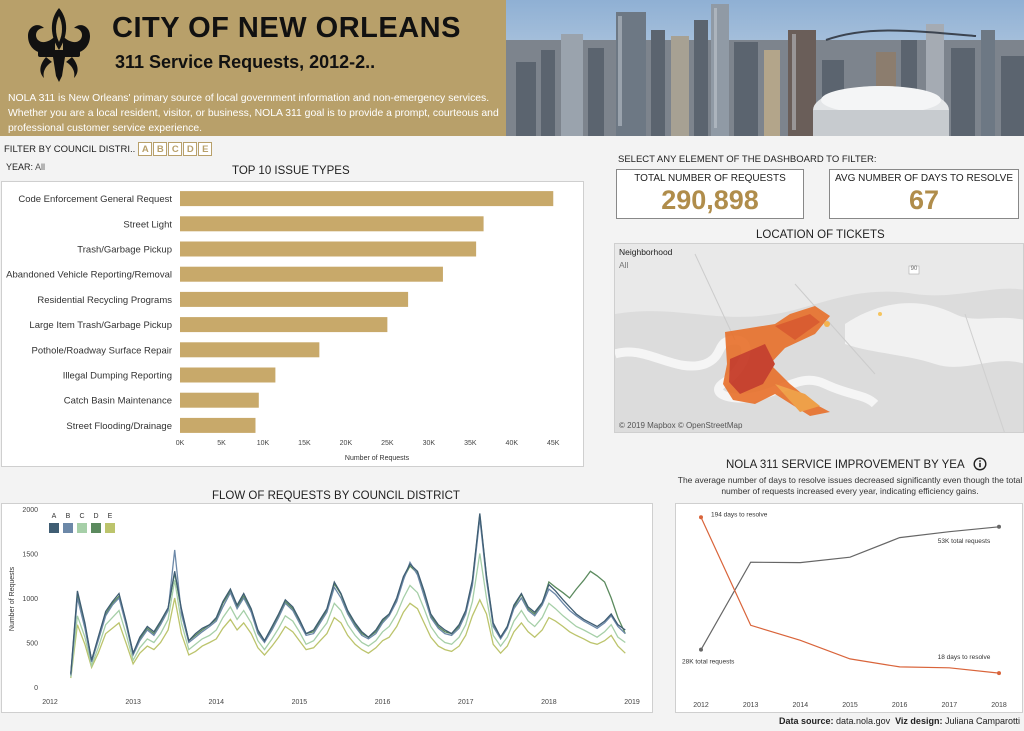  Describe the element at coordinates (119, 426) in the screenshot. I see `bar-category-label: Street Flooding/Drainage` at that location.